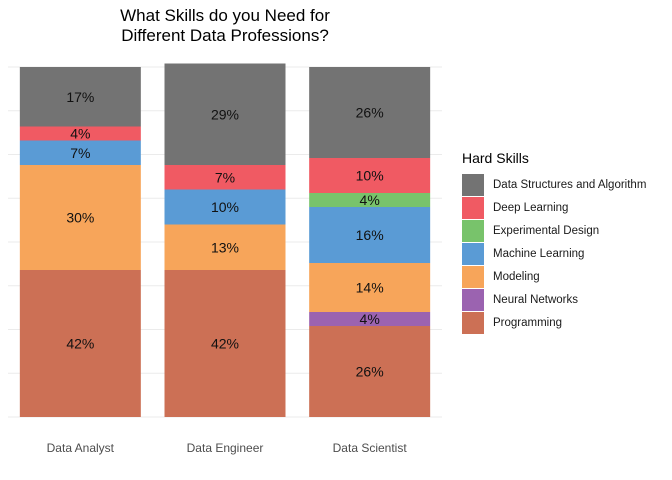 The image size is (672, 480). I want to click on data-label: 30%, so click(80, 218).